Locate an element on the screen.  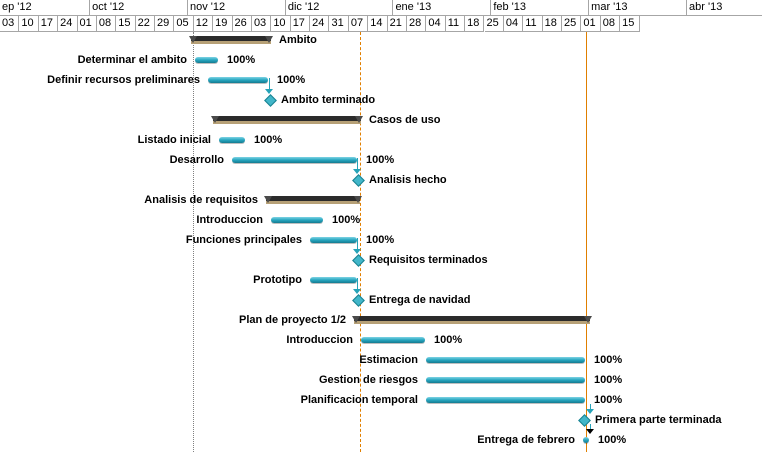
month-header-cell: dic '12 is located at coordinates (339, 8).